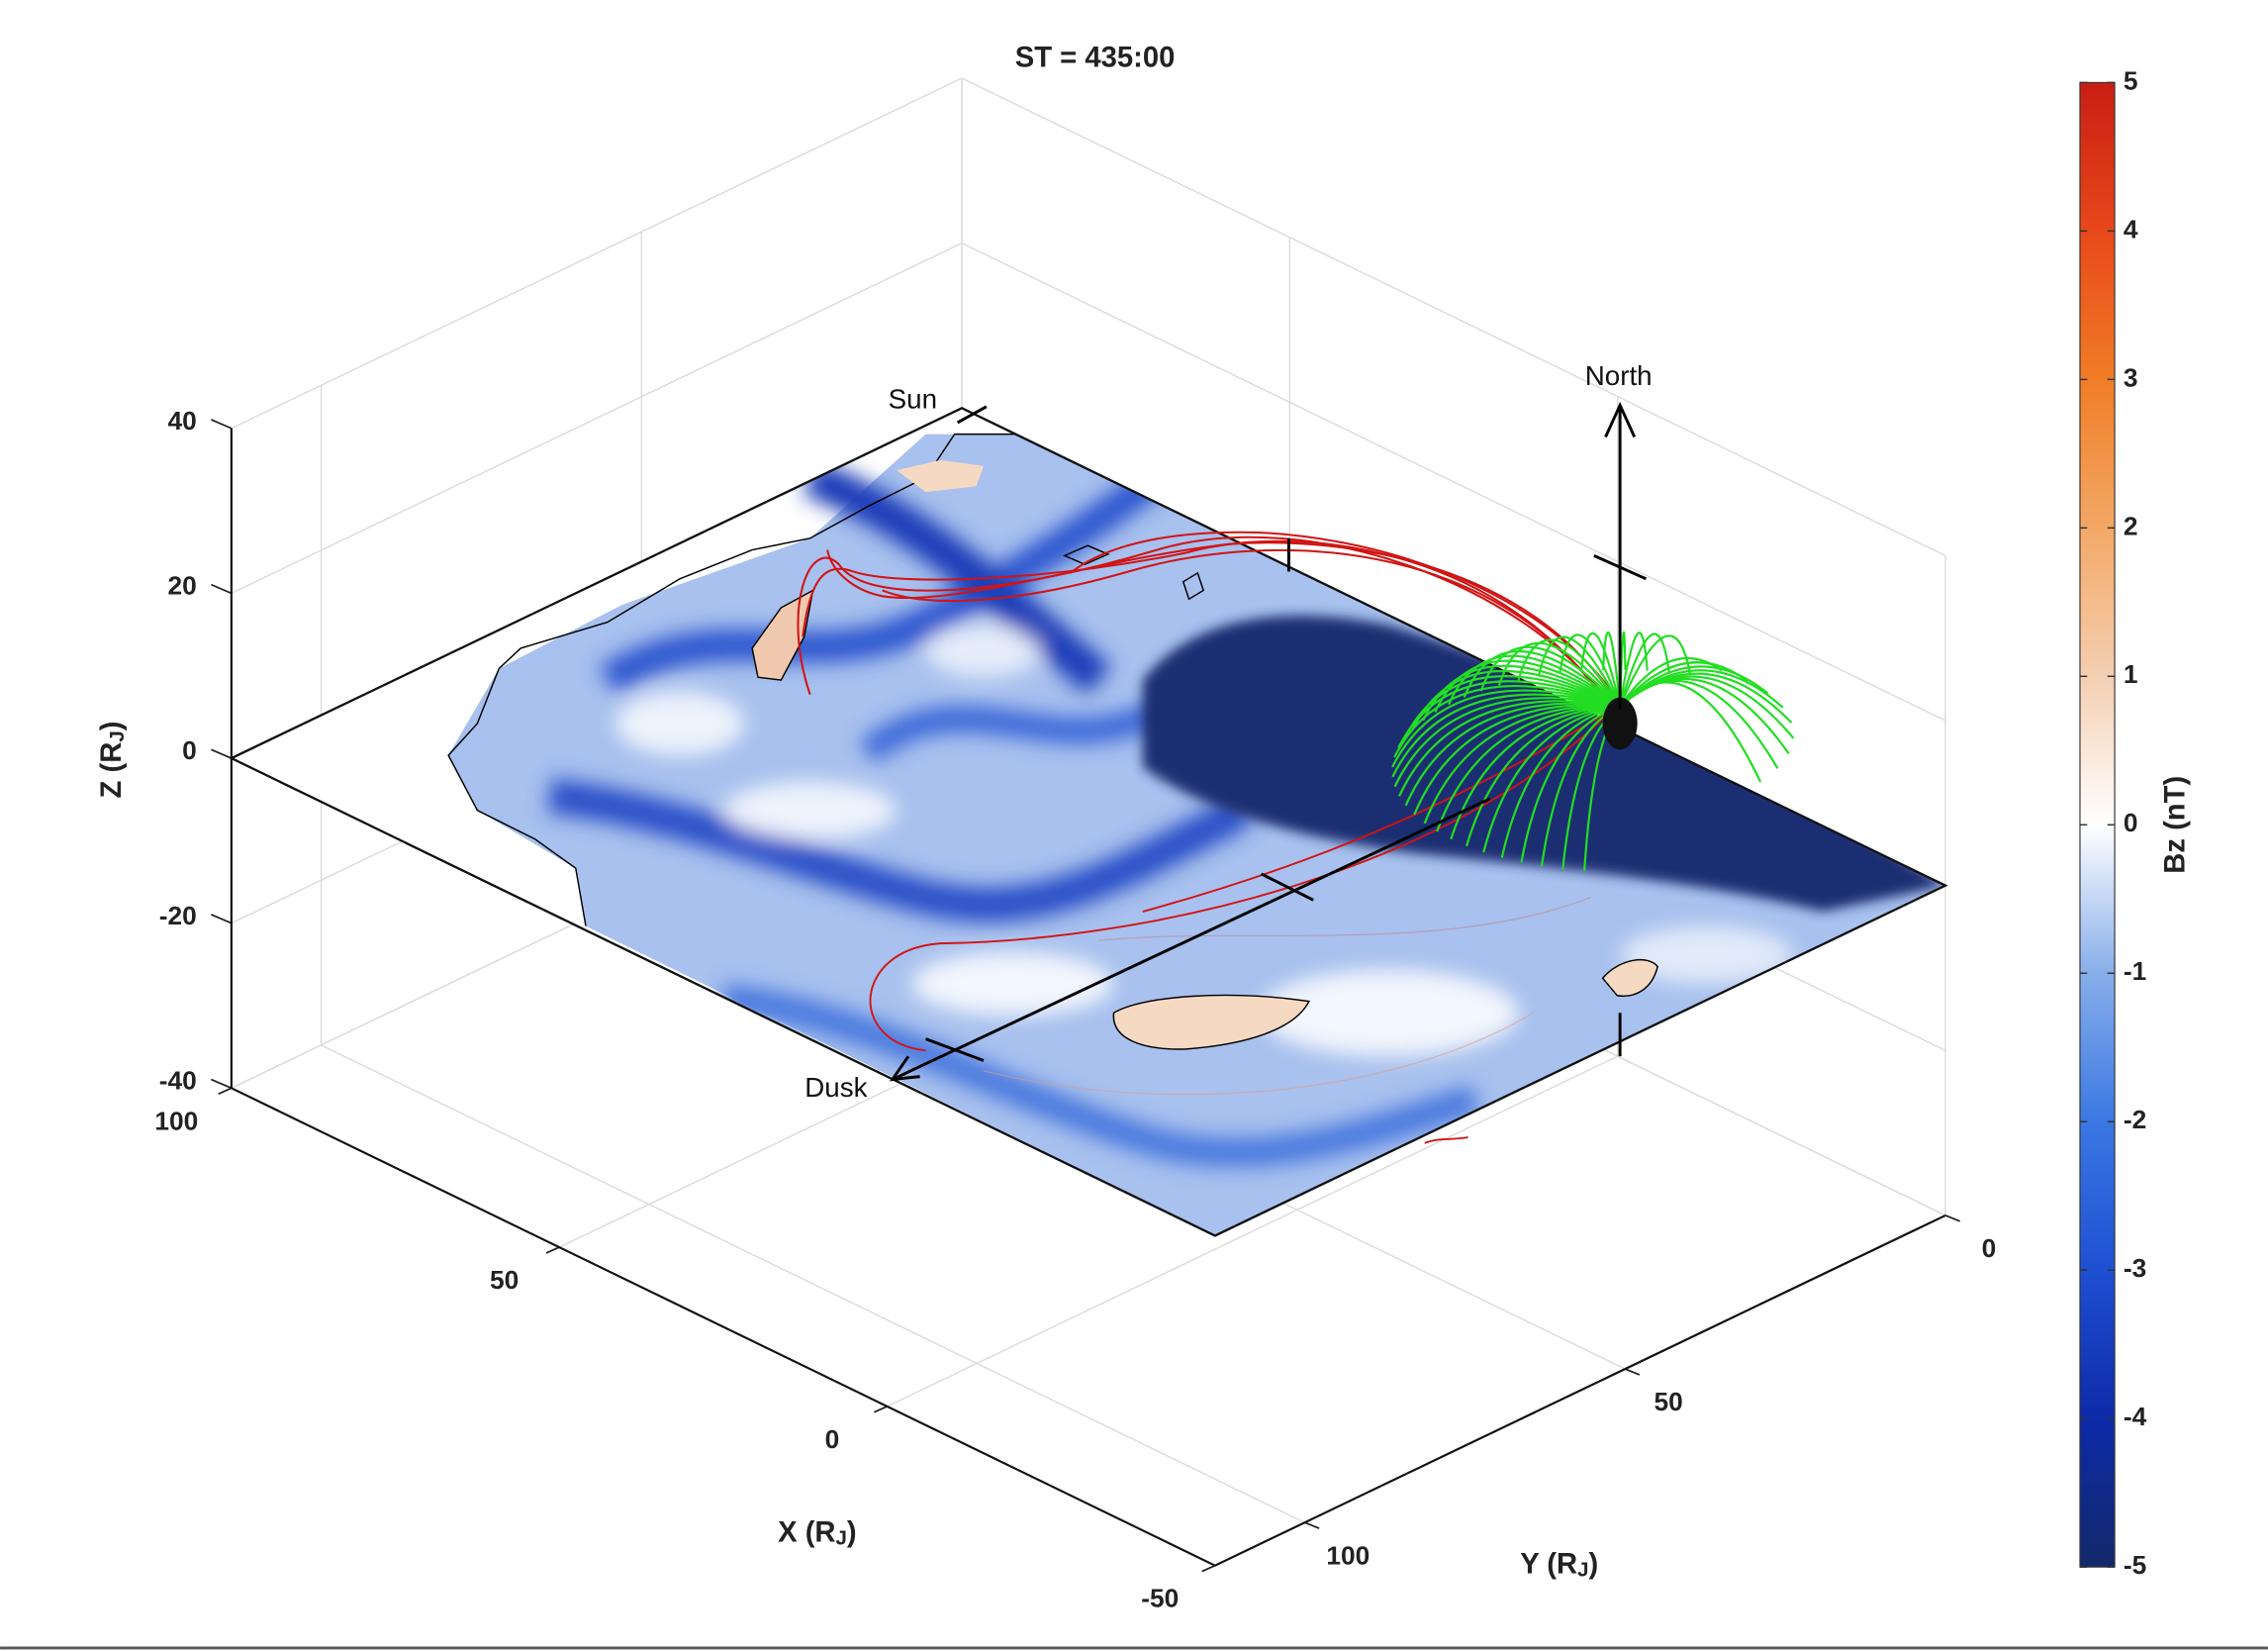  Describe the element at coordinates (832, 1439) in the screenshot. I see `x-tick-label: 0` at that location.